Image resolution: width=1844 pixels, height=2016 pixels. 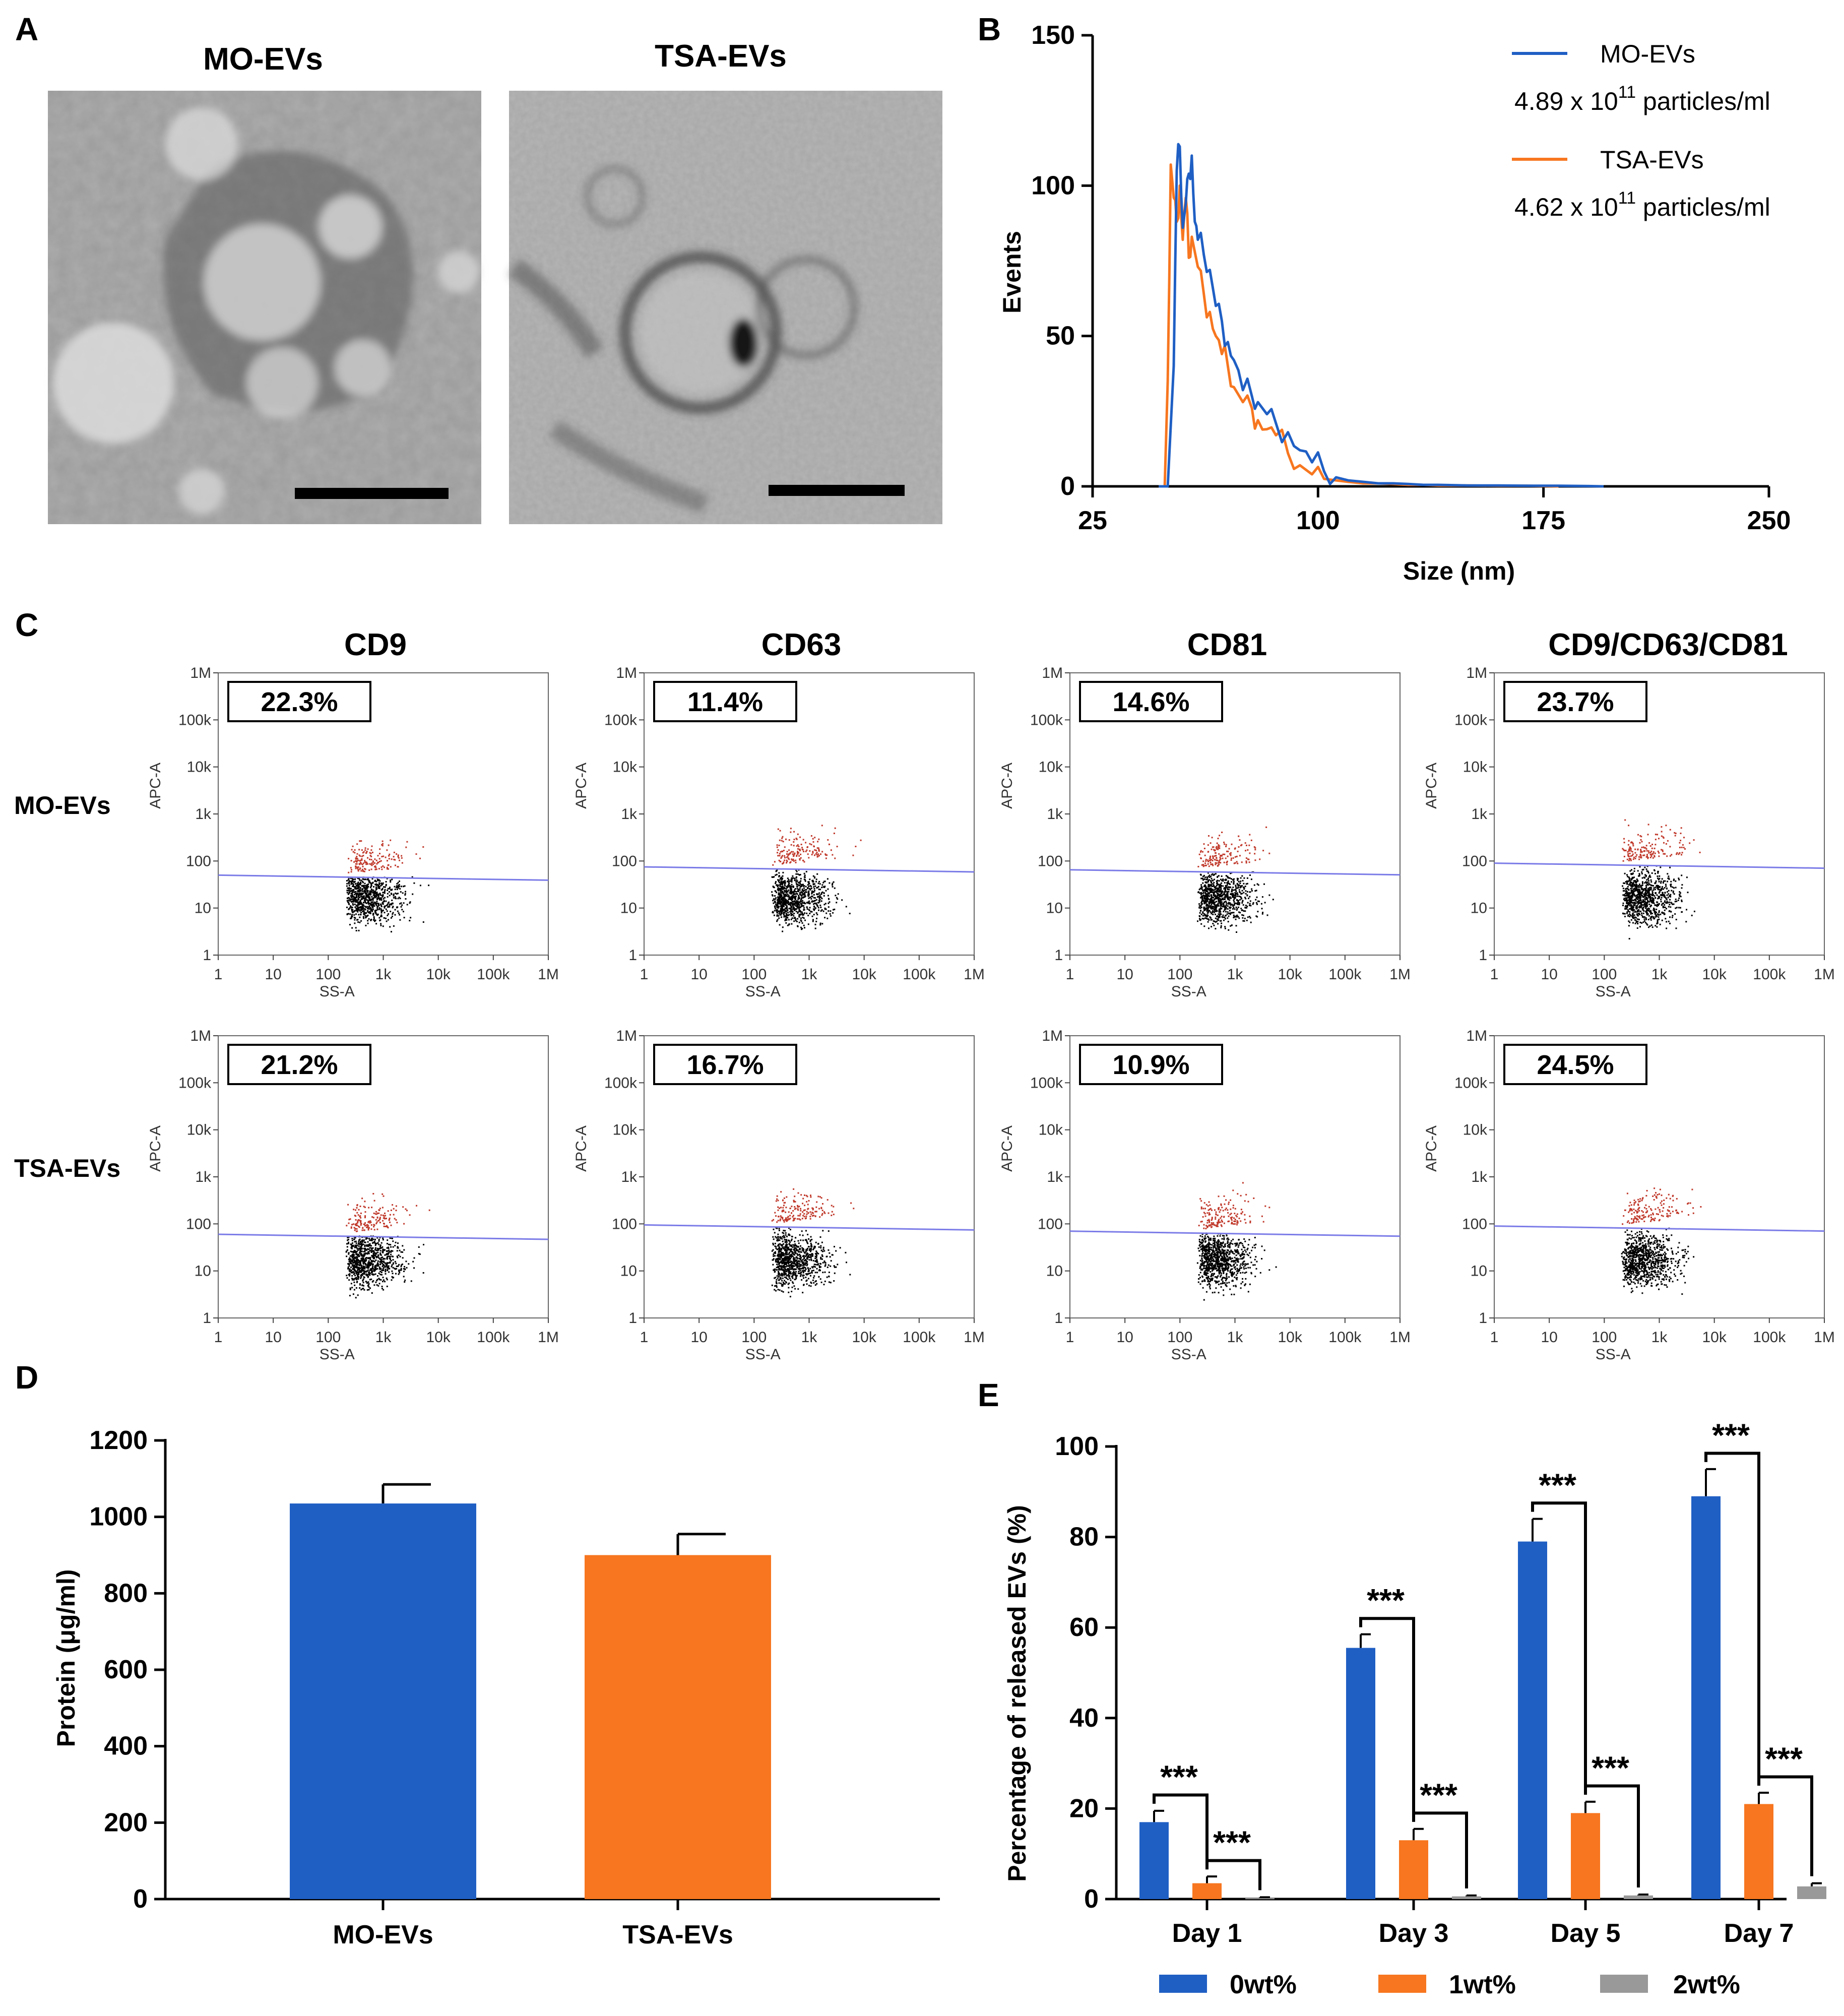 What do you see at coordinates (375, 644) in the screenshot?
I see `c-col-header: CD9` at bounding box center [375, 644].